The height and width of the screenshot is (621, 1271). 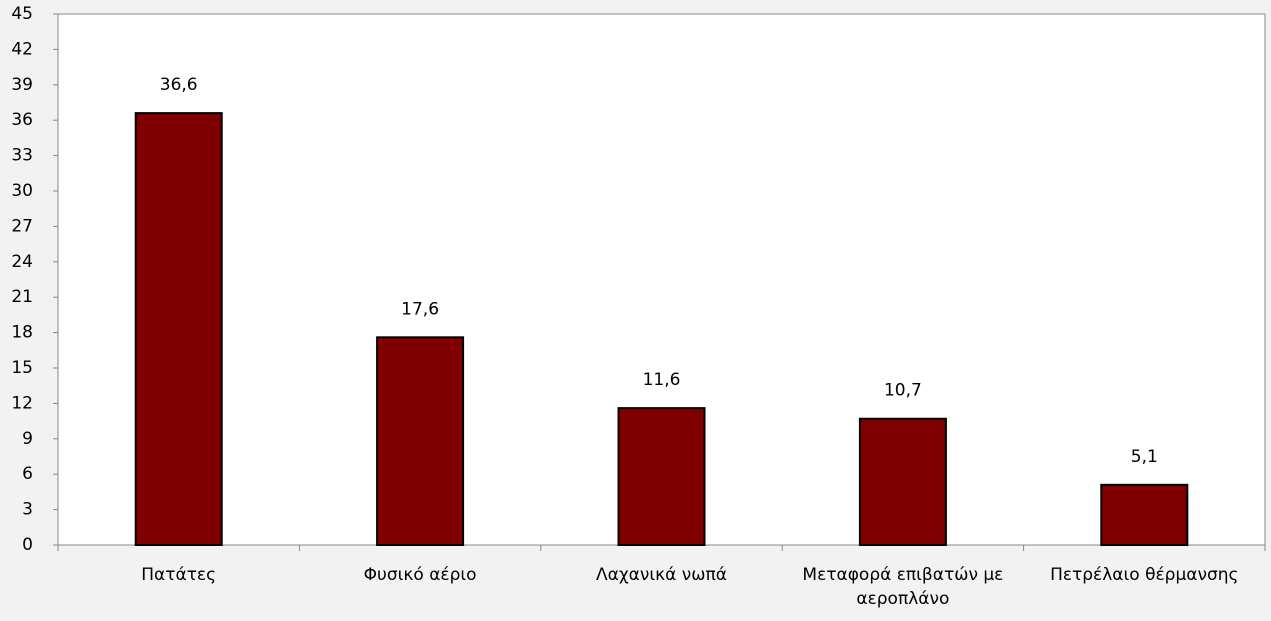 What do you see at coordinates (662, 380) in the screenshot?
I see `value-label: 11,6` at bounding box center [662, 380].